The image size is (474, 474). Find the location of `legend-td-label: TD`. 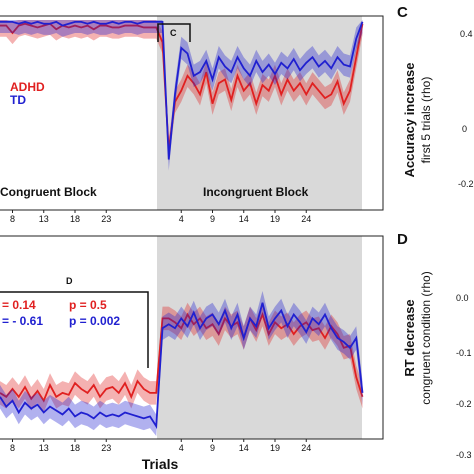

legend-td-label: TD is located at coordinates (18, 100).